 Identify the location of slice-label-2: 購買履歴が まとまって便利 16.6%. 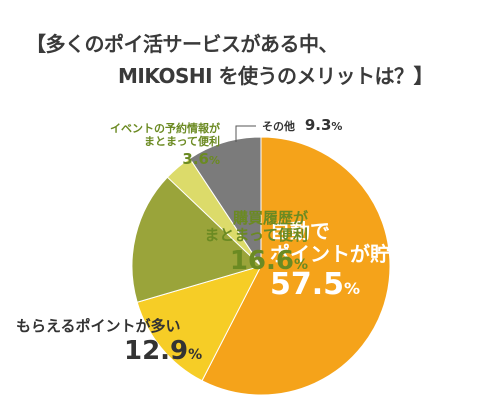
(256, 242).